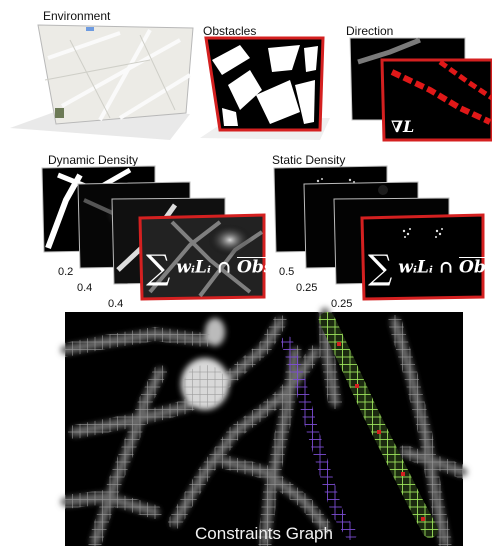 Image resolution: width=492 pixels, height=546 pixels. What do you see at coordinates (342, 304) in the screenshot?
I see `static-weight-3: 0.25` at bounding box center [342, 304].